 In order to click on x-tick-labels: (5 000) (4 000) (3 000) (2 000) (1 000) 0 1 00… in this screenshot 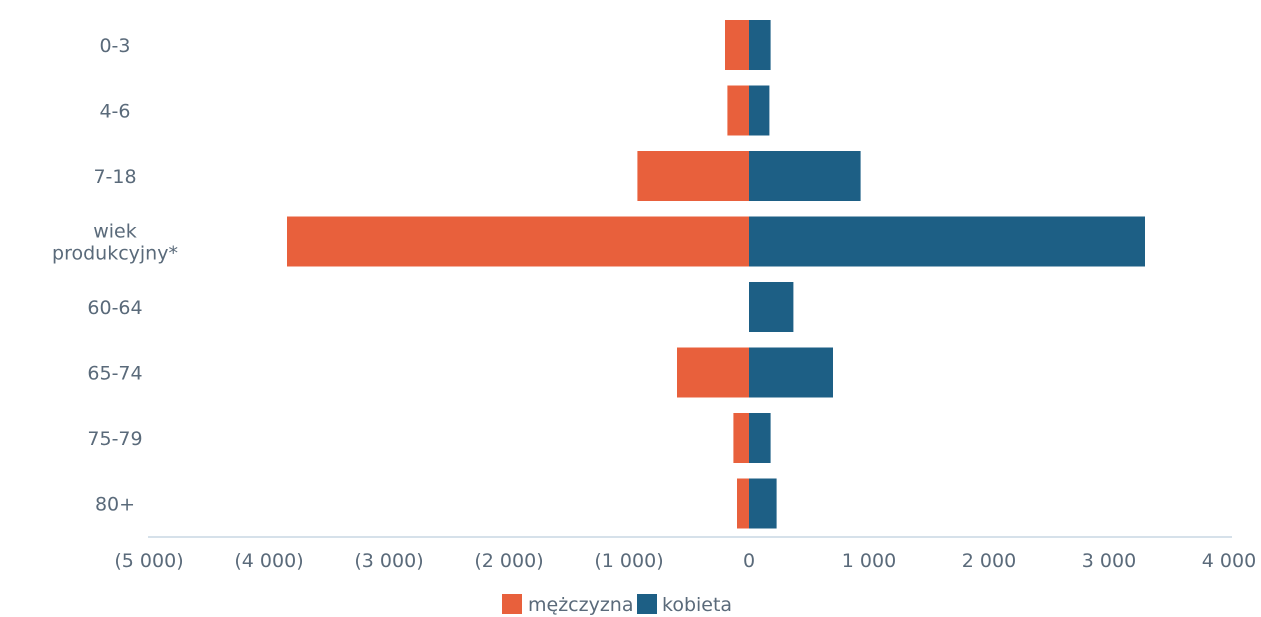, I will do `click(685, 561)`.